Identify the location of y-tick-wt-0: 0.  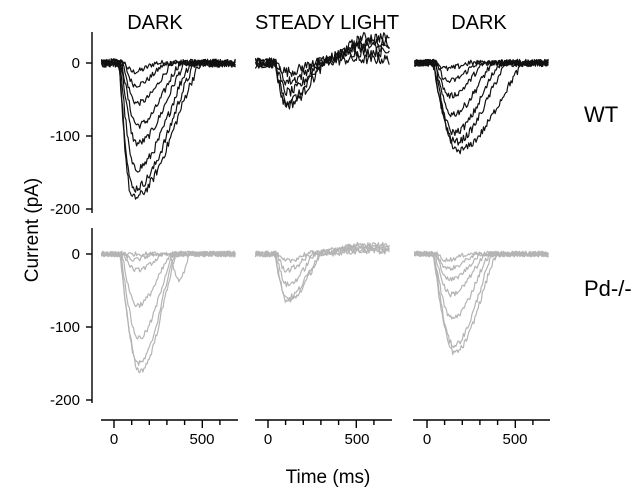
(76, 63).